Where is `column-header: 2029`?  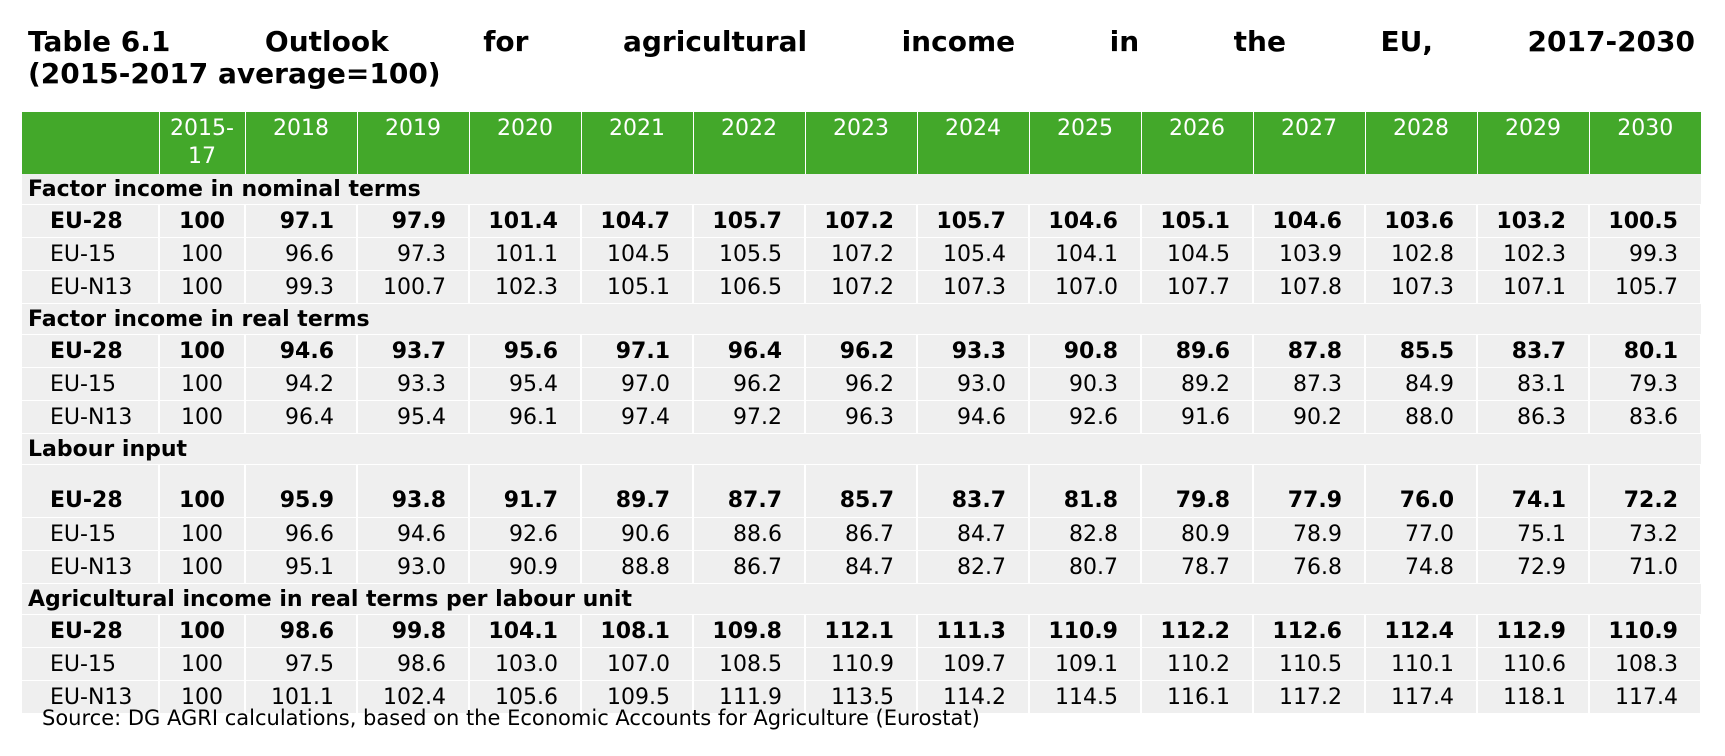 column-header: 2029 is located at coordinates (1533, 143).